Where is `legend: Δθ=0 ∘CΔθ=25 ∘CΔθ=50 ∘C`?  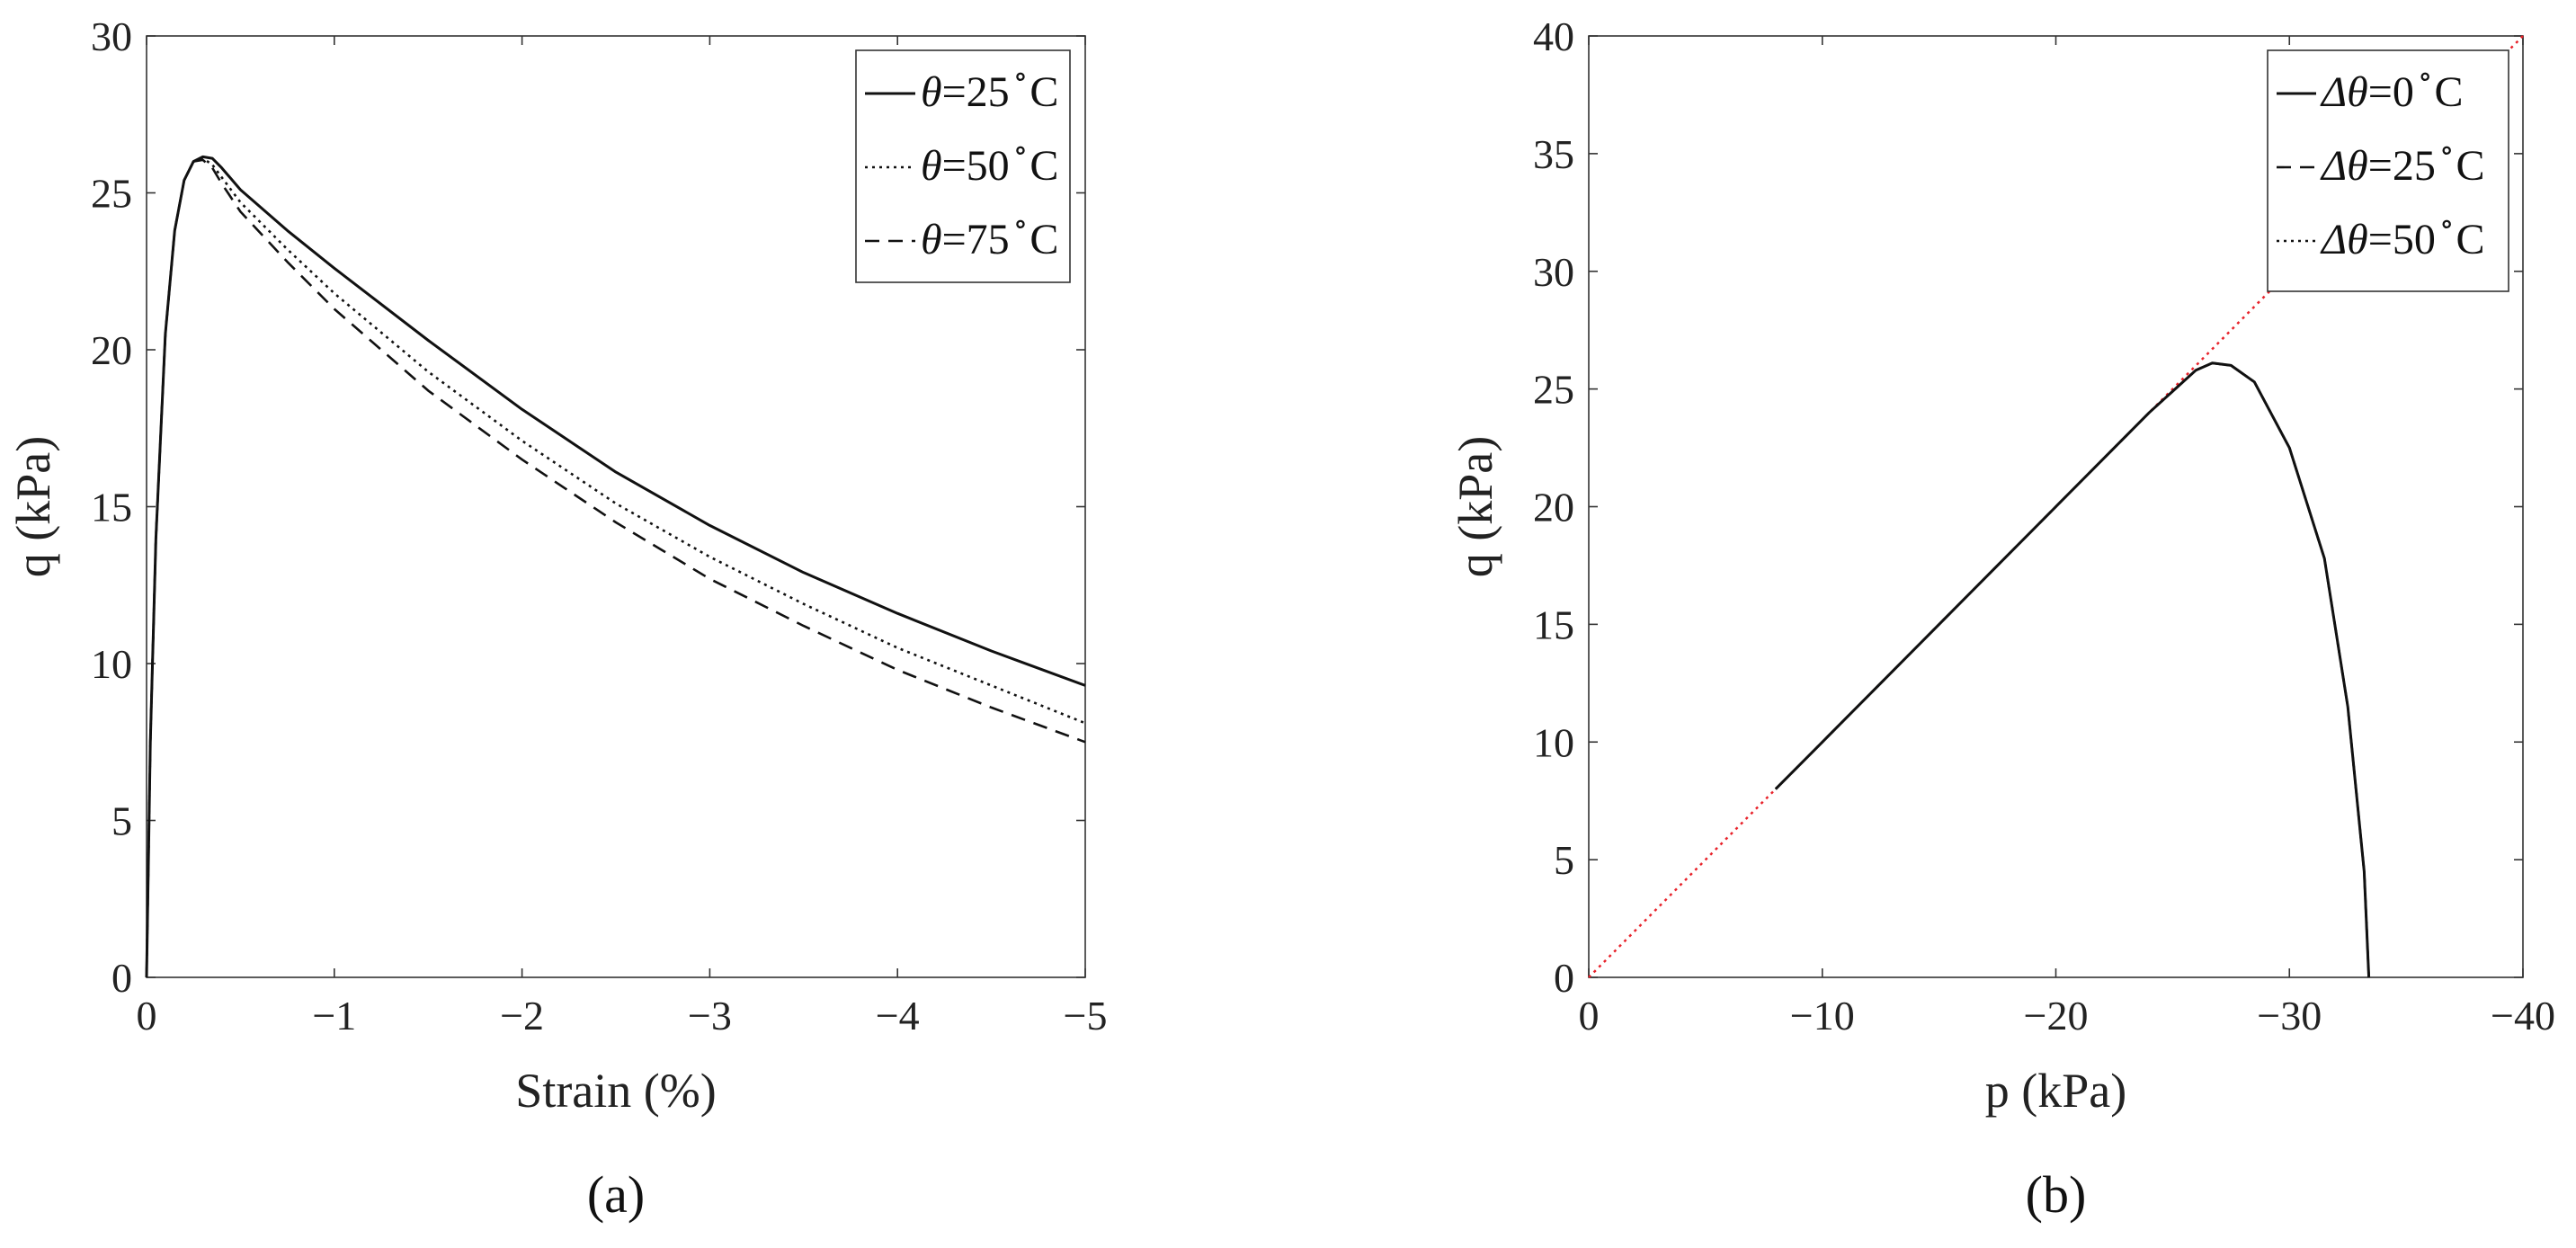
legend: Δθ=0 ∘CΔθ=25 ∘CΔθ=50 ∘C is located at coordinates (2388, 170).